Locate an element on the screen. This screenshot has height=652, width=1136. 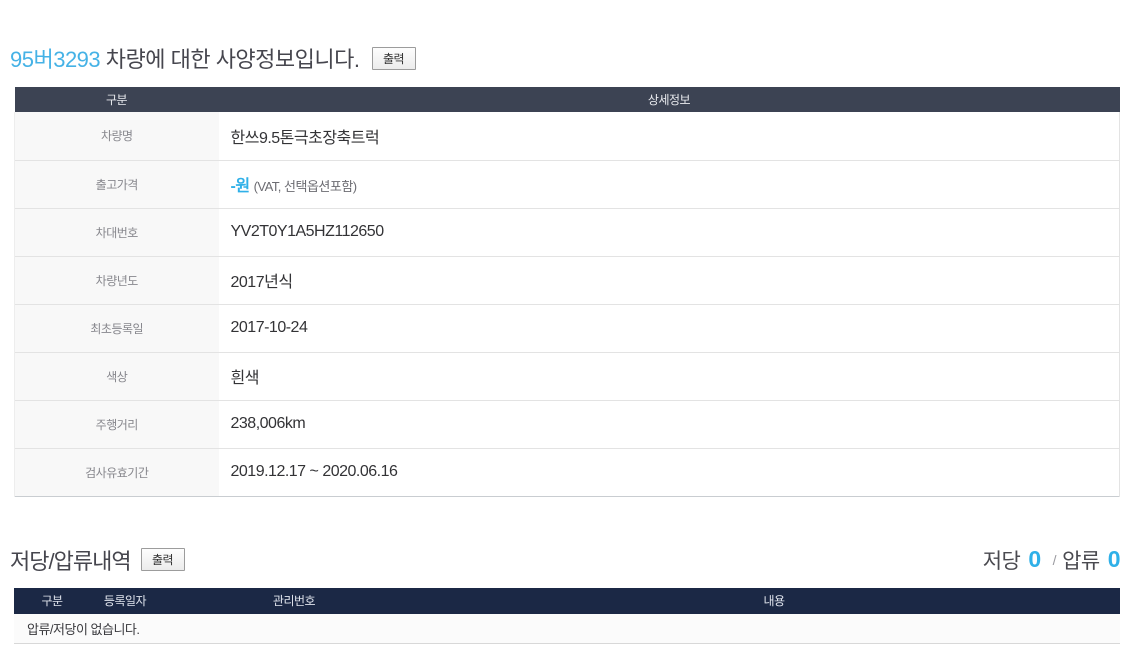
lien-summary: 저당 0 / 압류 0 is located at coordinates (1051, 560).